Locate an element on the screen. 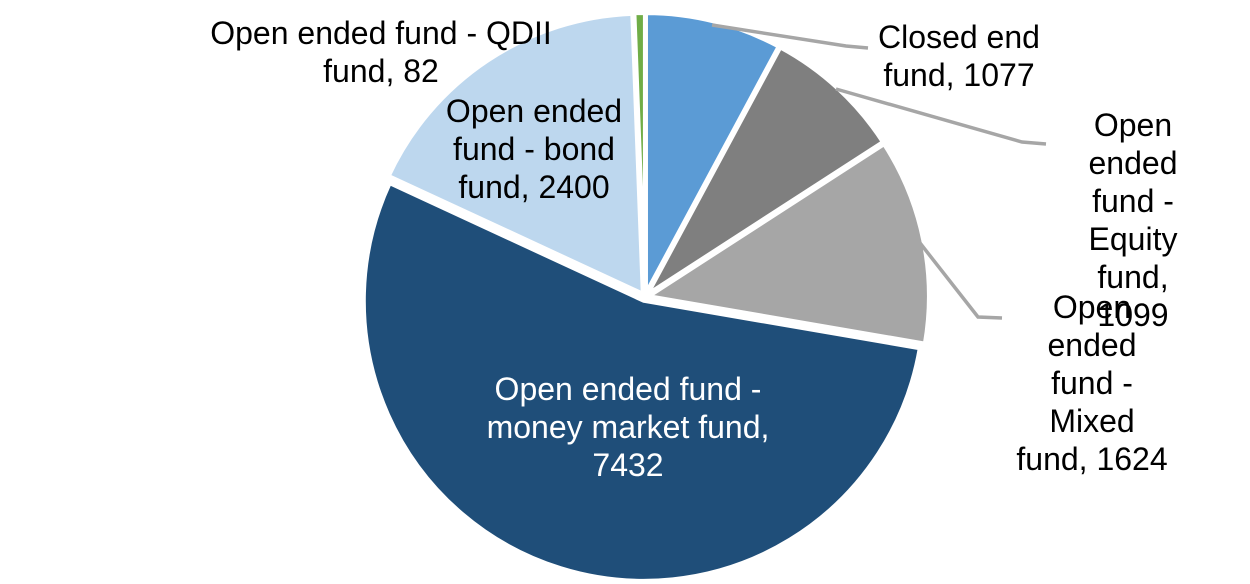 This screenshot has height=584, width=1250. label-open-ended-qdii-fund: Open ended fund - QDII fund, 82 is located at coordinates (381, 52).